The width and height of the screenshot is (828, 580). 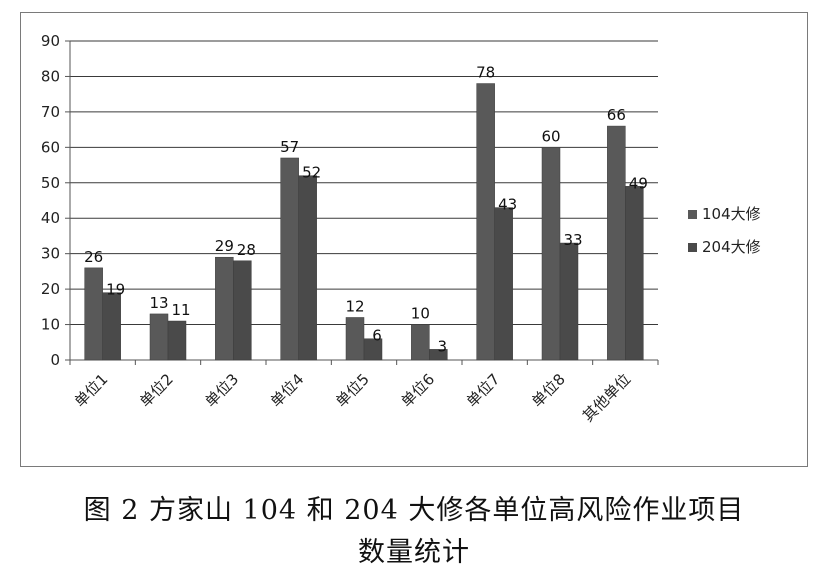 What do you see at coordinates (550, 136) in the screenshot?
I see `data-label: 60` at bounding box center [550, 136].